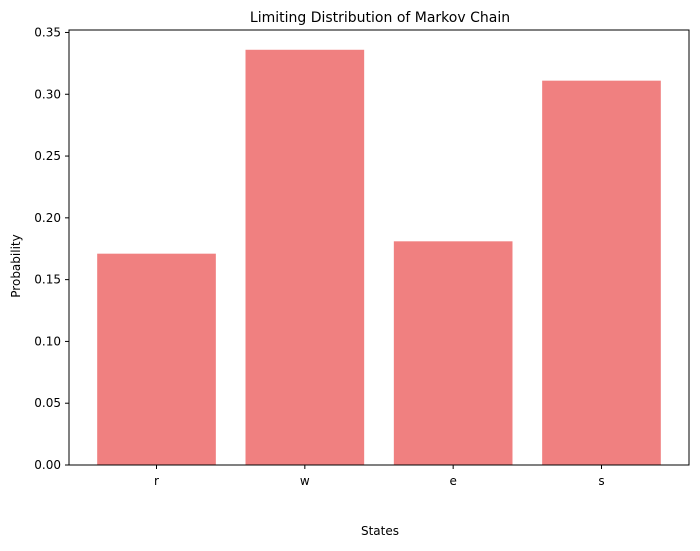 The width and height of the screenshot is (700, 551). I want to click on y-axis-label: Probability, so click(16, 265).